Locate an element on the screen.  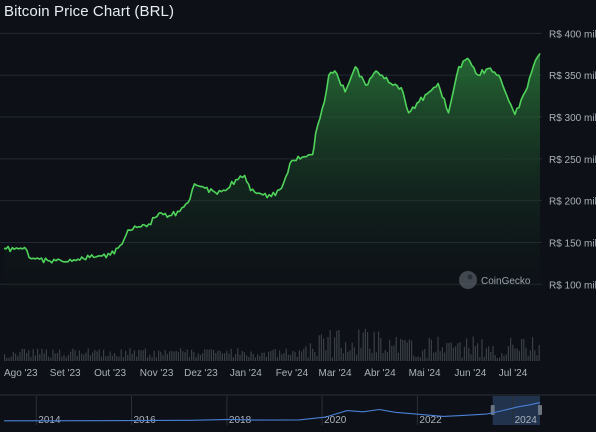
navigator-year-label: 2022 is located at coordinates (430, 420).